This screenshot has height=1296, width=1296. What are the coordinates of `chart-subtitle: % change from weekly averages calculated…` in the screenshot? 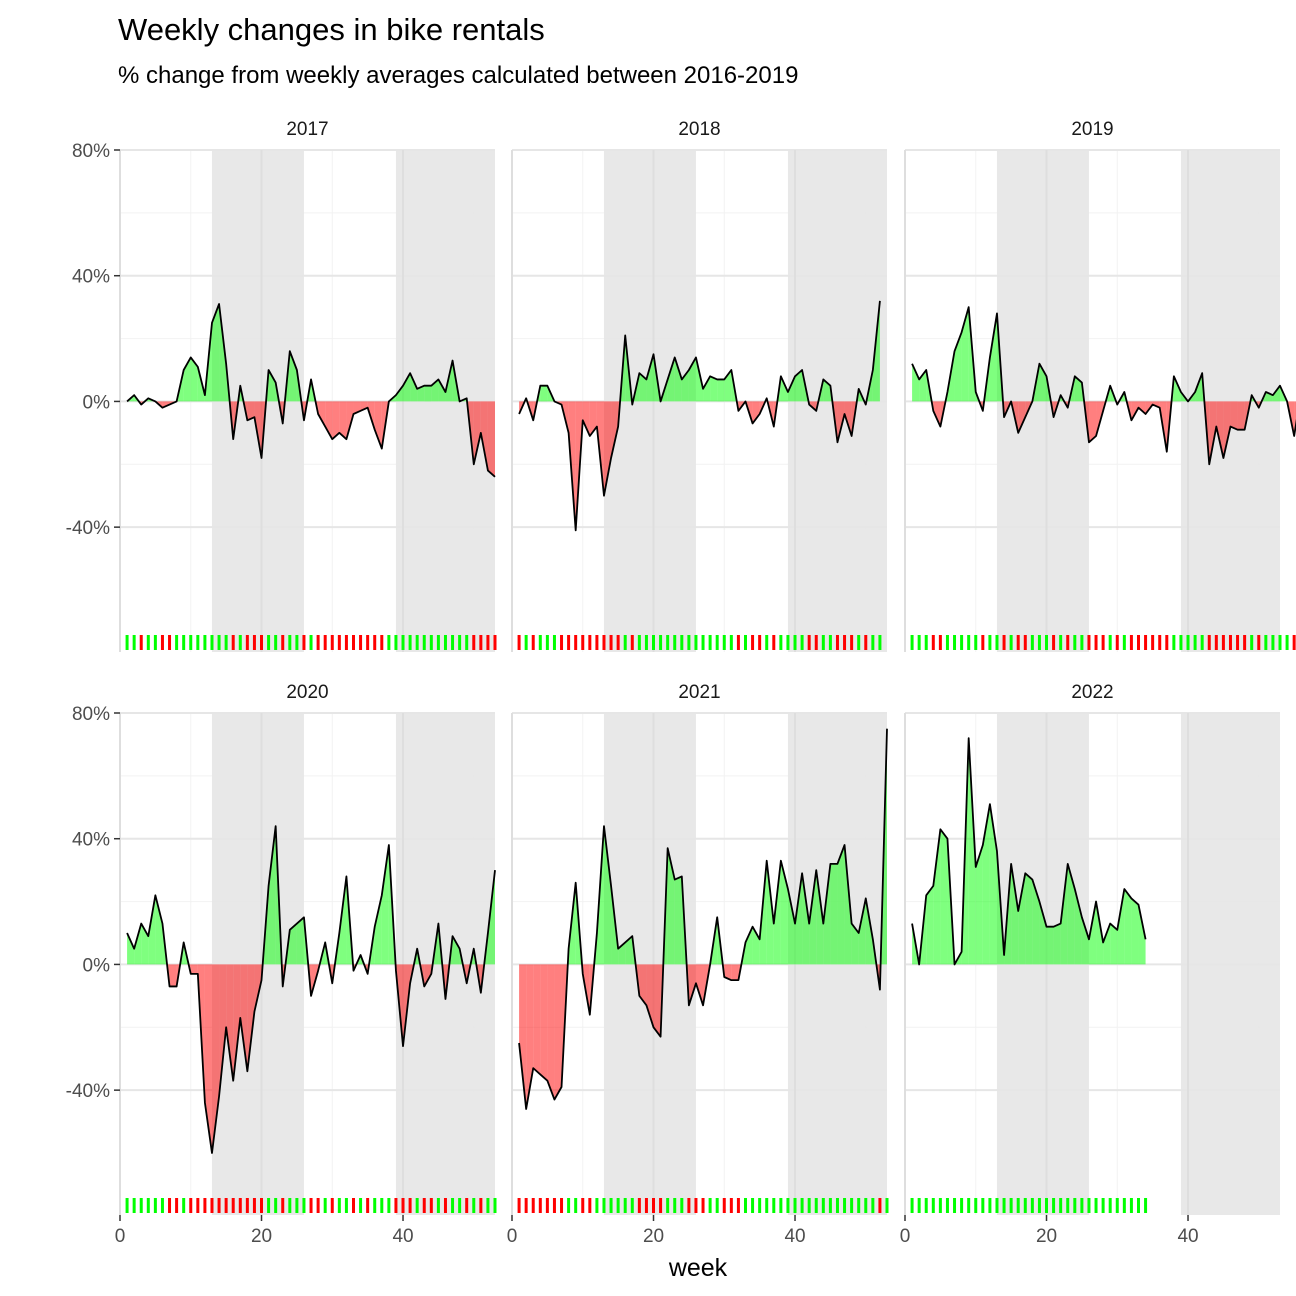 It's located at (458, 75).